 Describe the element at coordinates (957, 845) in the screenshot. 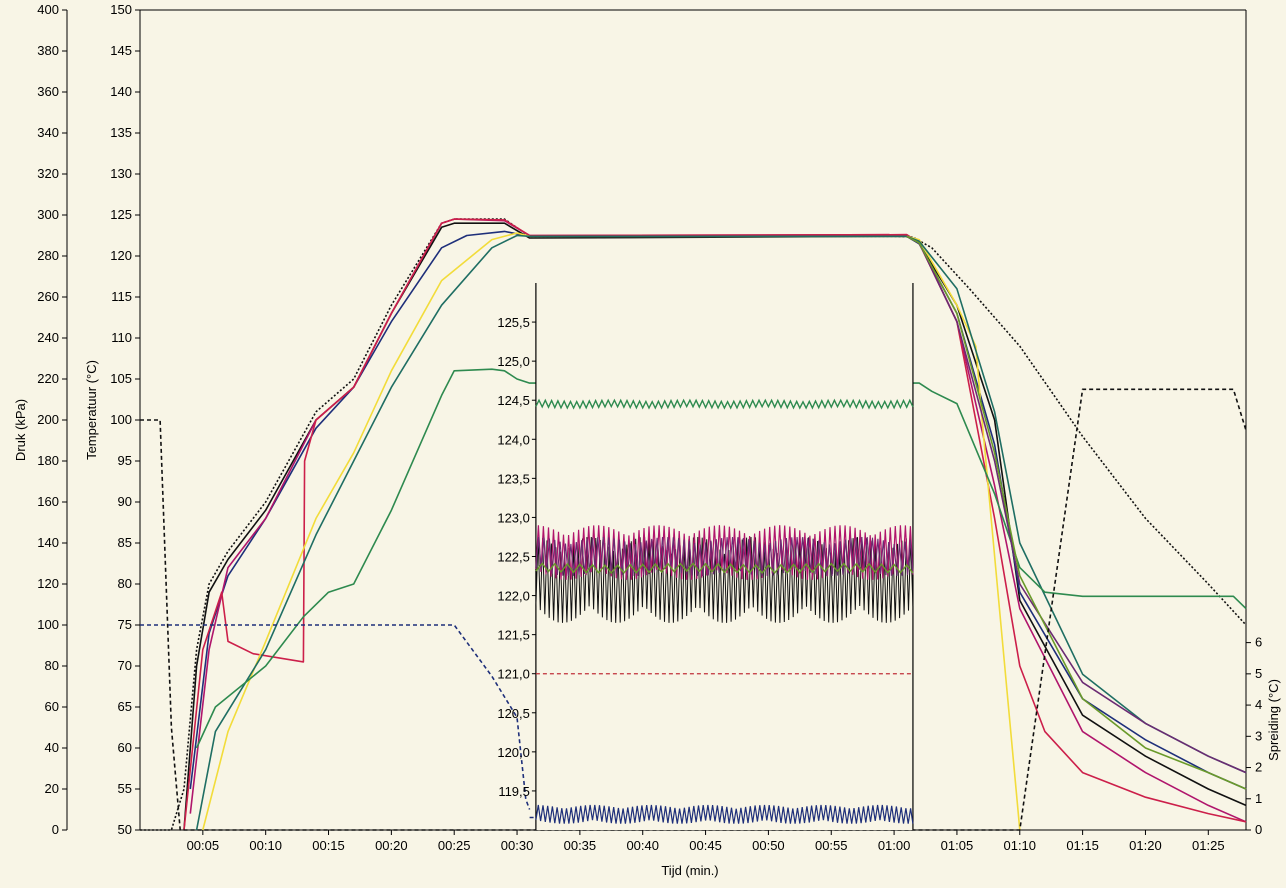

I see `x-tick-label: 01:05` at that location.